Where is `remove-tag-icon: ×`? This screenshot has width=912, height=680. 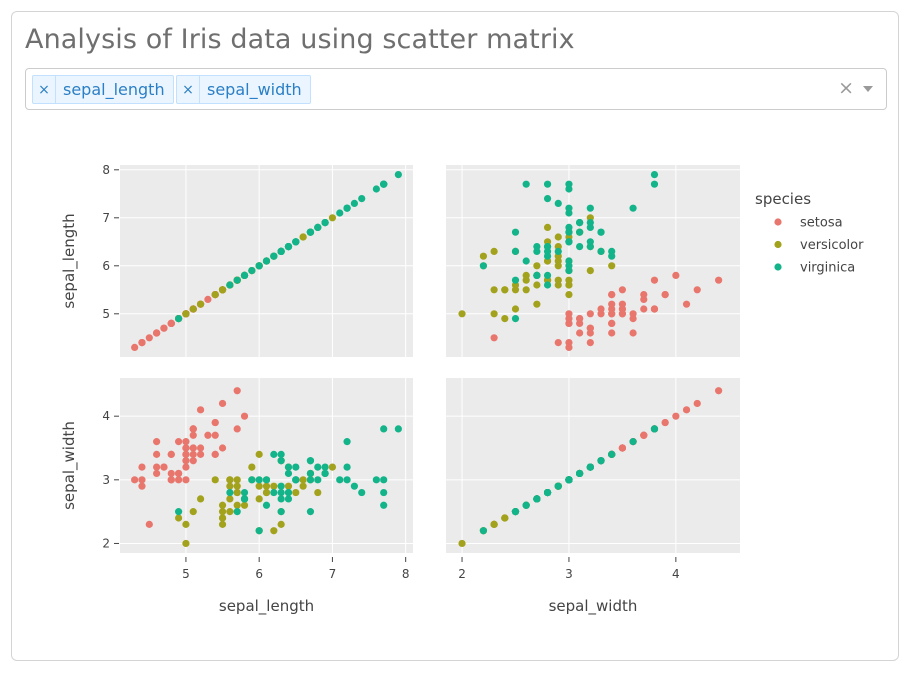 remove-tag-icon: × is located at coordinates (188, 89).